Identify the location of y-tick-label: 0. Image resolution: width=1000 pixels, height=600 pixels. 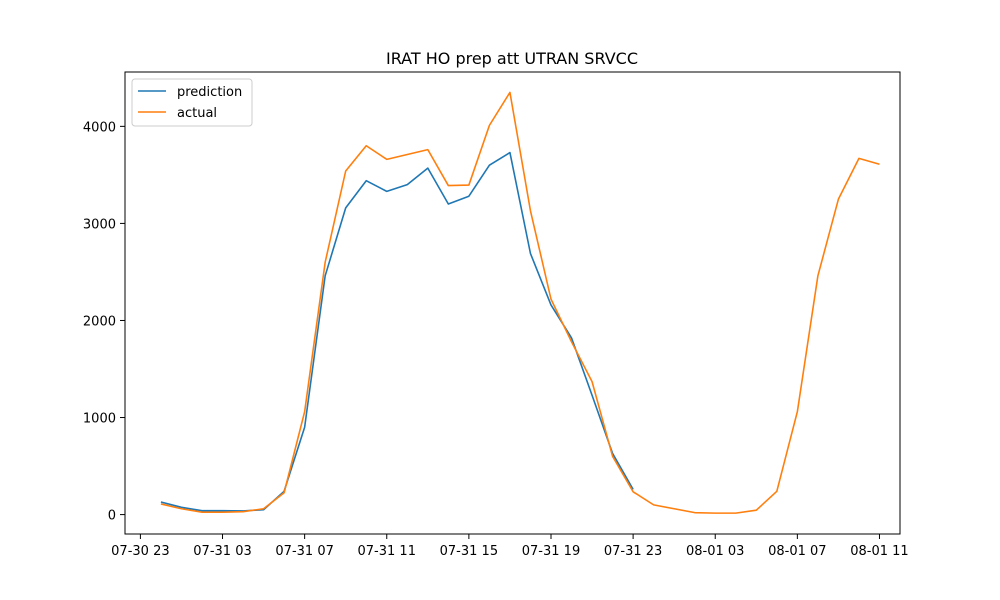
(112, 516).